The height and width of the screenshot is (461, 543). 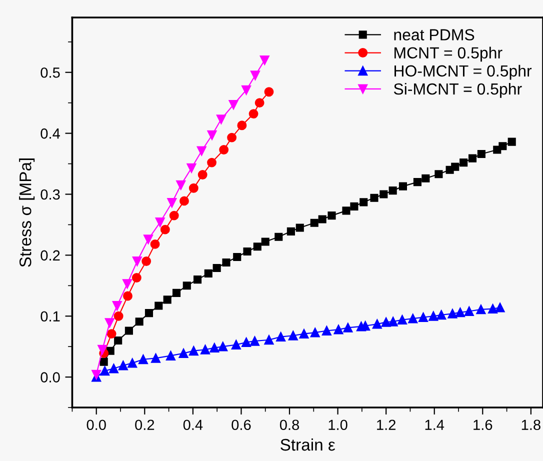 What do you see at coordinates (50, 194) in the screenshot?
I see `y-tick-label: 0.3` at bounding box center [50, 194].